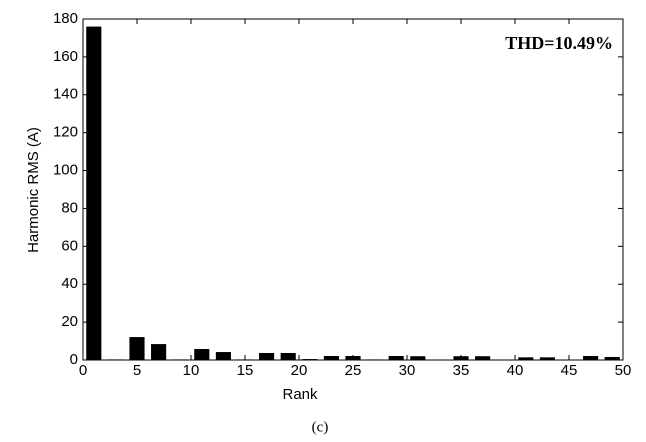  I want to click on x-tick-label: 30, so click(407, 370).